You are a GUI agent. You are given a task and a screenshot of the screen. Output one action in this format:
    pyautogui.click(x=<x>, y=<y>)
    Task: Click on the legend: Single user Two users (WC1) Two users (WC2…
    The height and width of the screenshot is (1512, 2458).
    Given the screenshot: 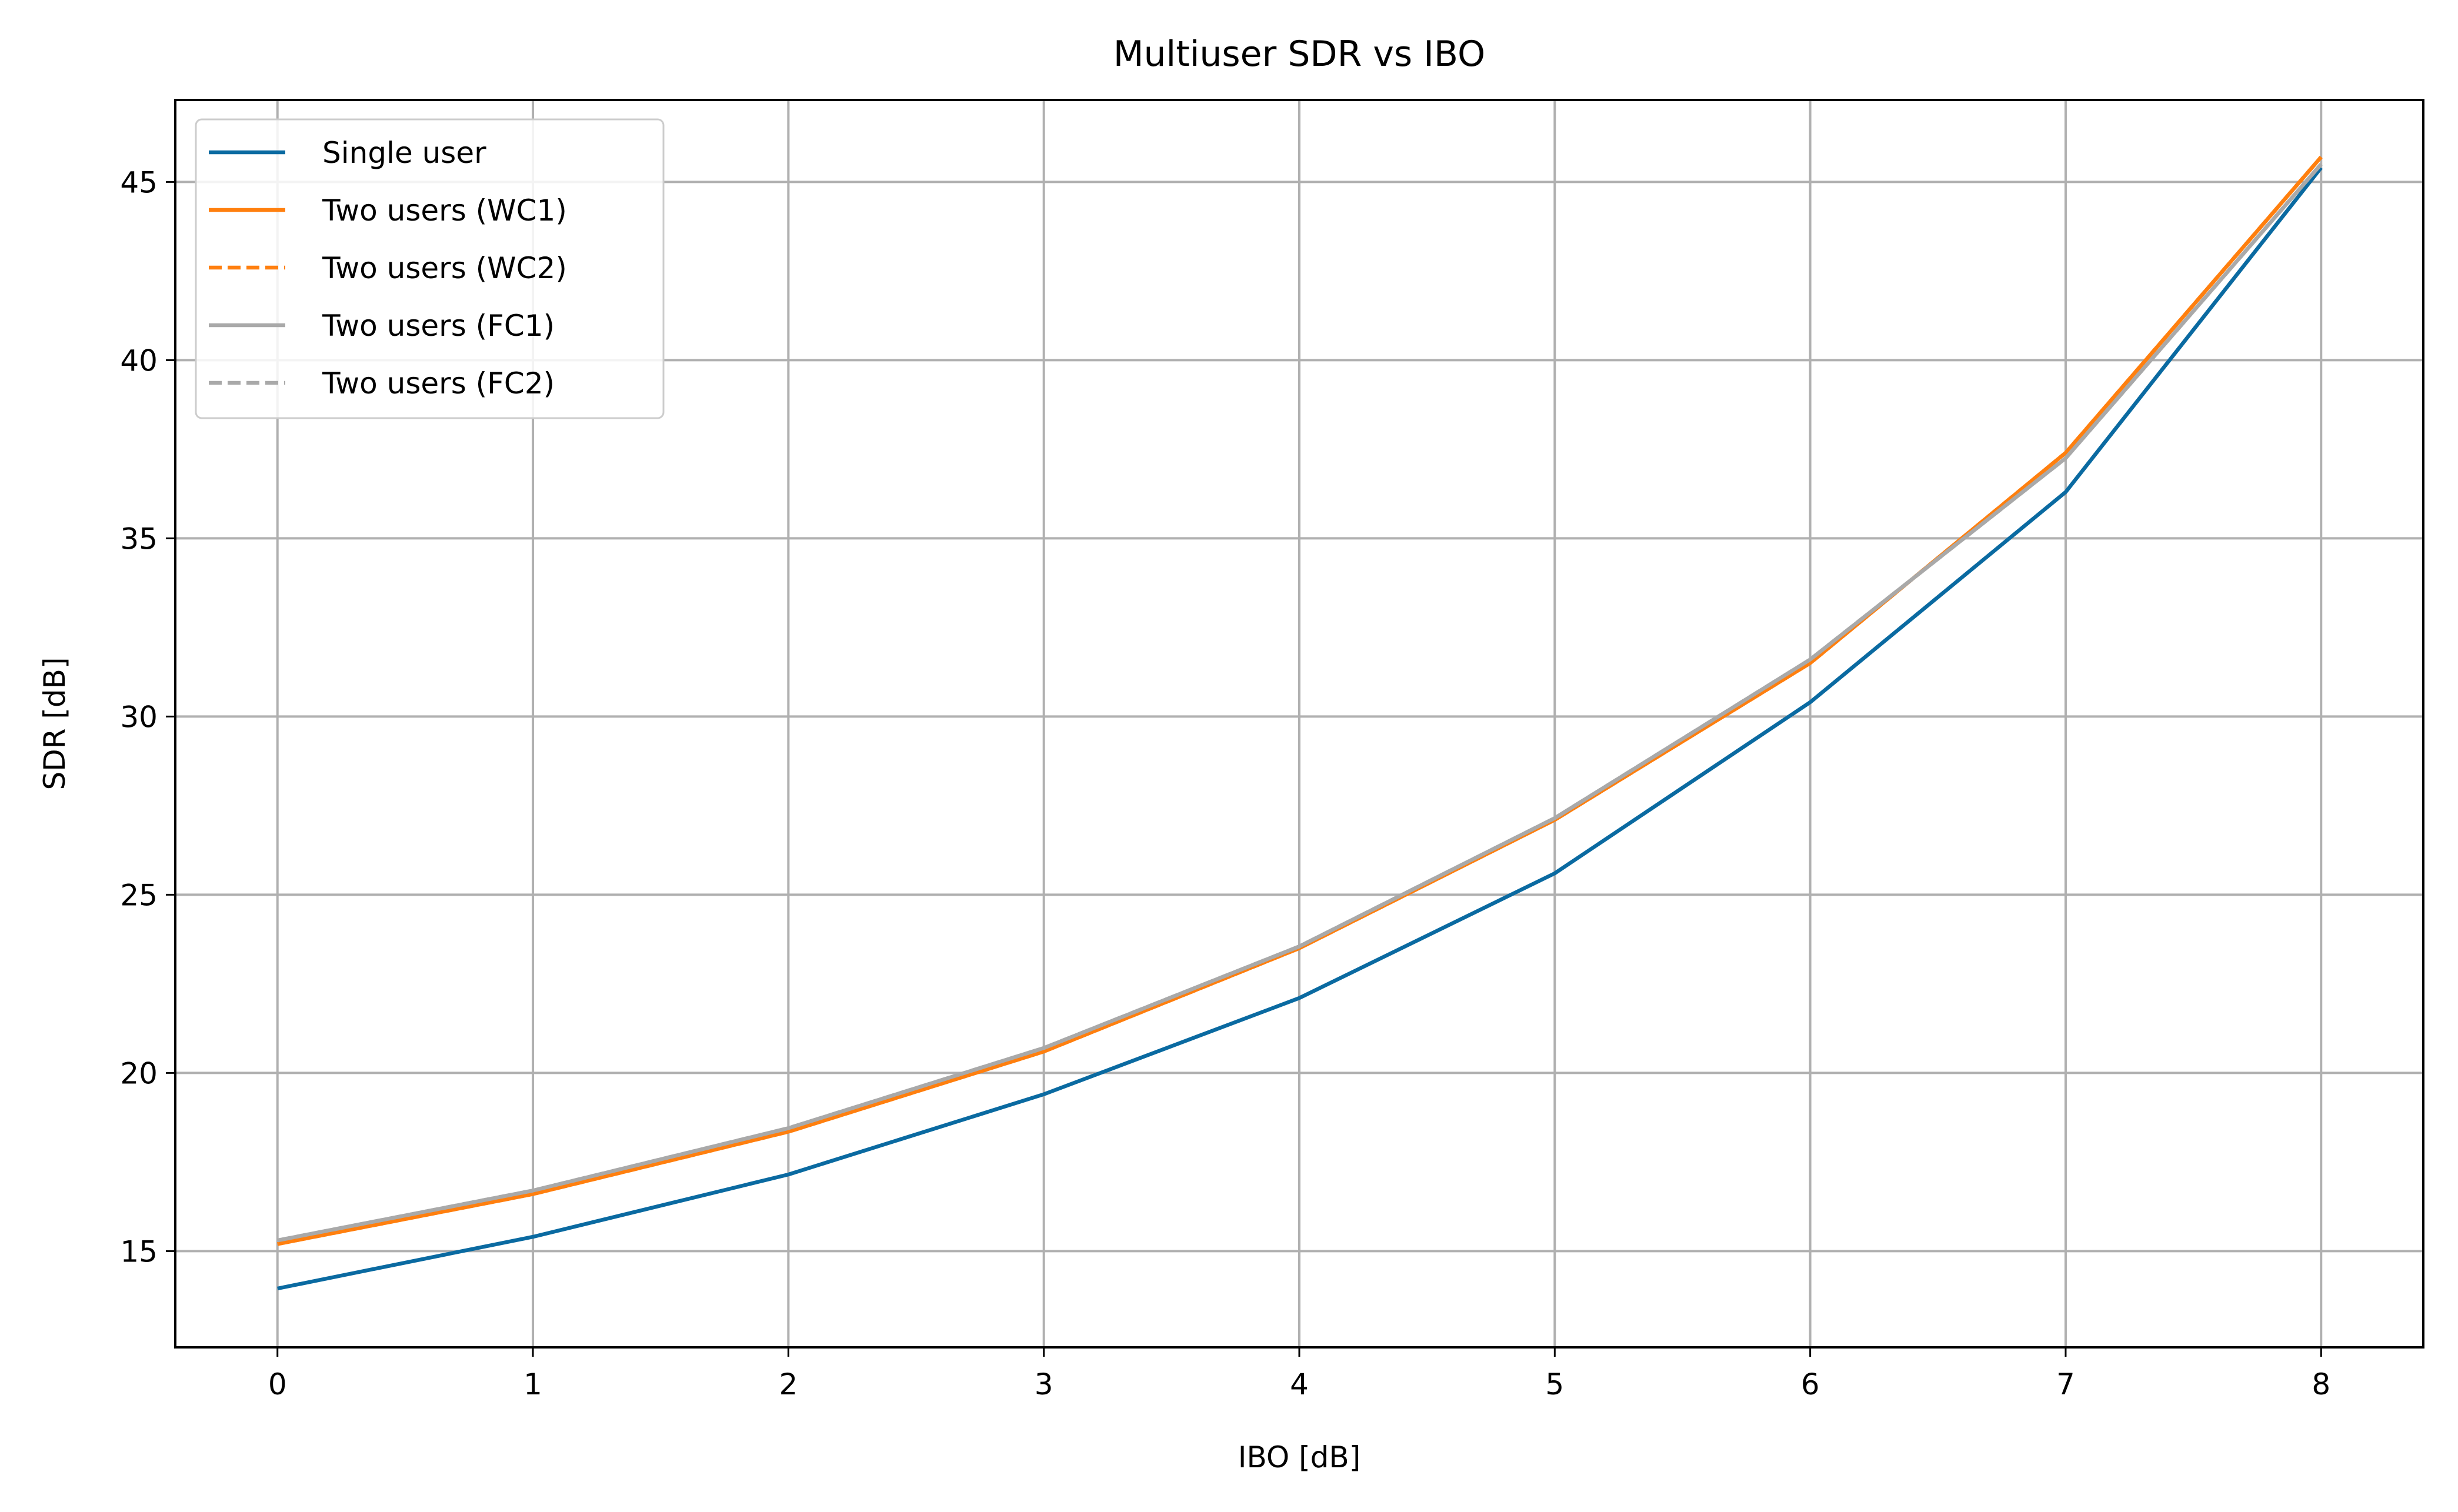 What is the action you would take?
    pyautogui.click(x=430, y=268)
    